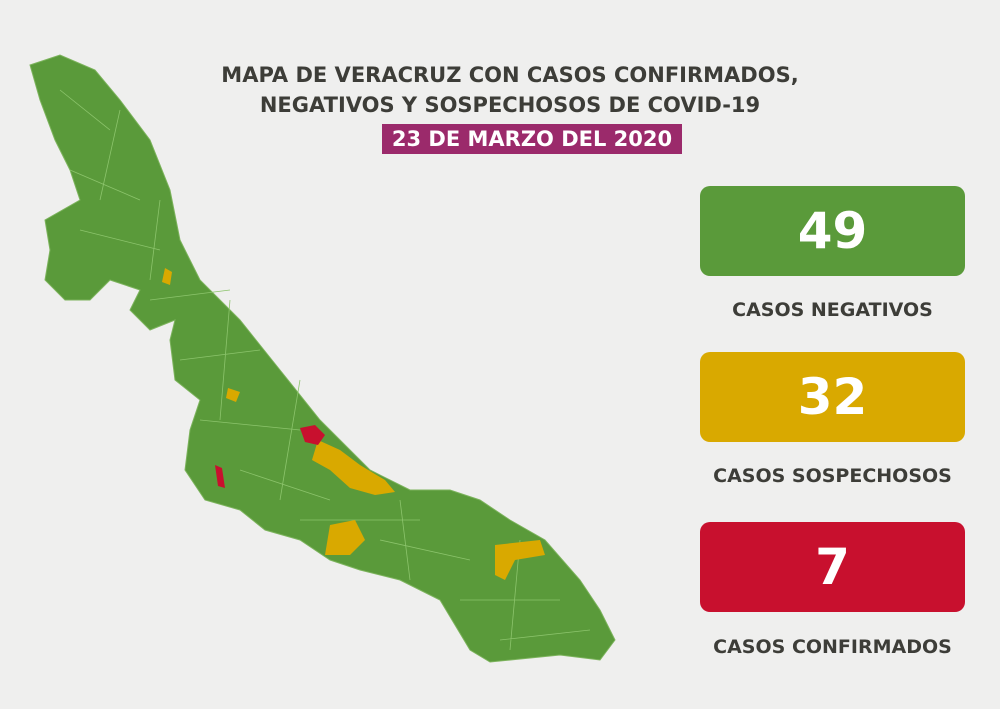 The image size is (1000, 709). Describe the element at coordinates (832, 476) in the screenshot. I see `suspected-label: CASOS SOSPECHOSOS` at that location.